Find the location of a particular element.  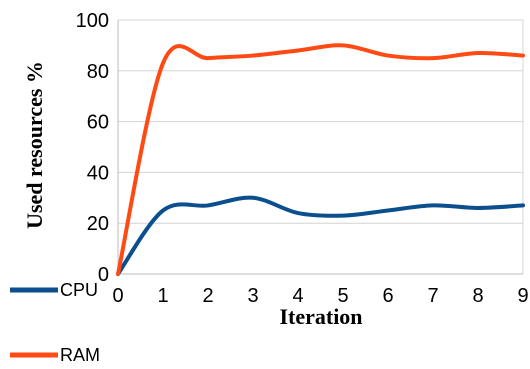

y-tick-label: 40 is located at coordinates (98, 173).